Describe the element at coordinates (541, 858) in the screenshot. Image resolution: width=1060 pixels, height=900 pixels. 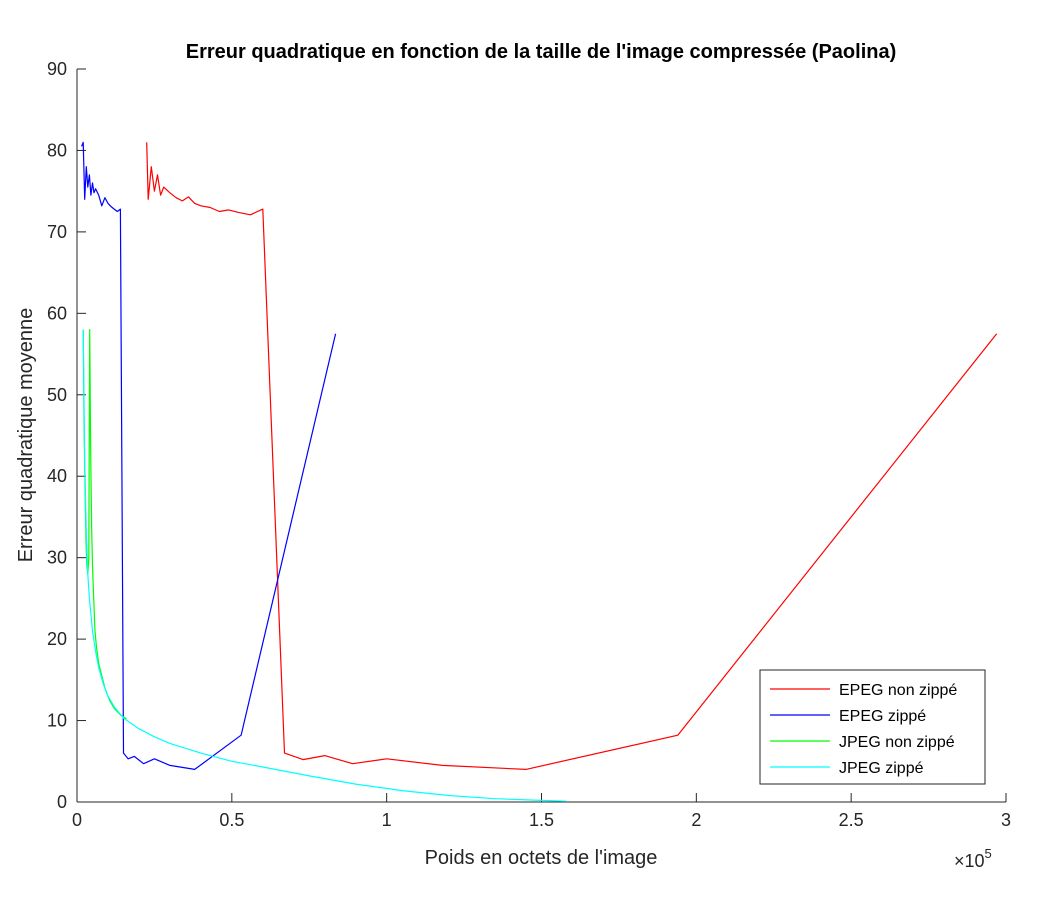
I see `x-axis-label: Poids en octets de l'image` at that location.